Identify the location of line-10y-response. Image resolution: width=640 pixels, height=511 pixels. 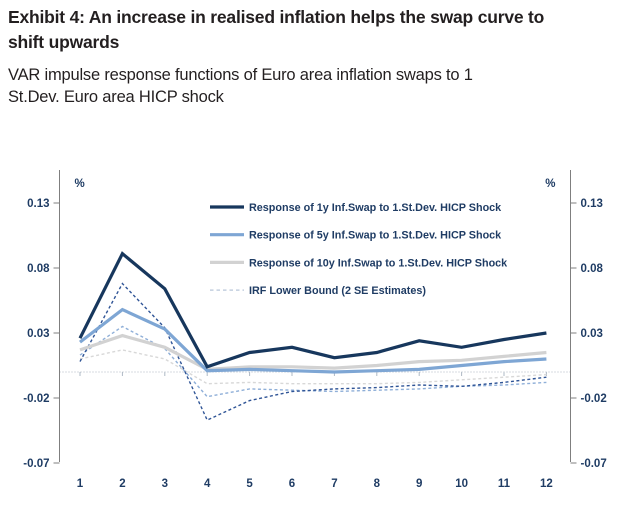
(313, 352).